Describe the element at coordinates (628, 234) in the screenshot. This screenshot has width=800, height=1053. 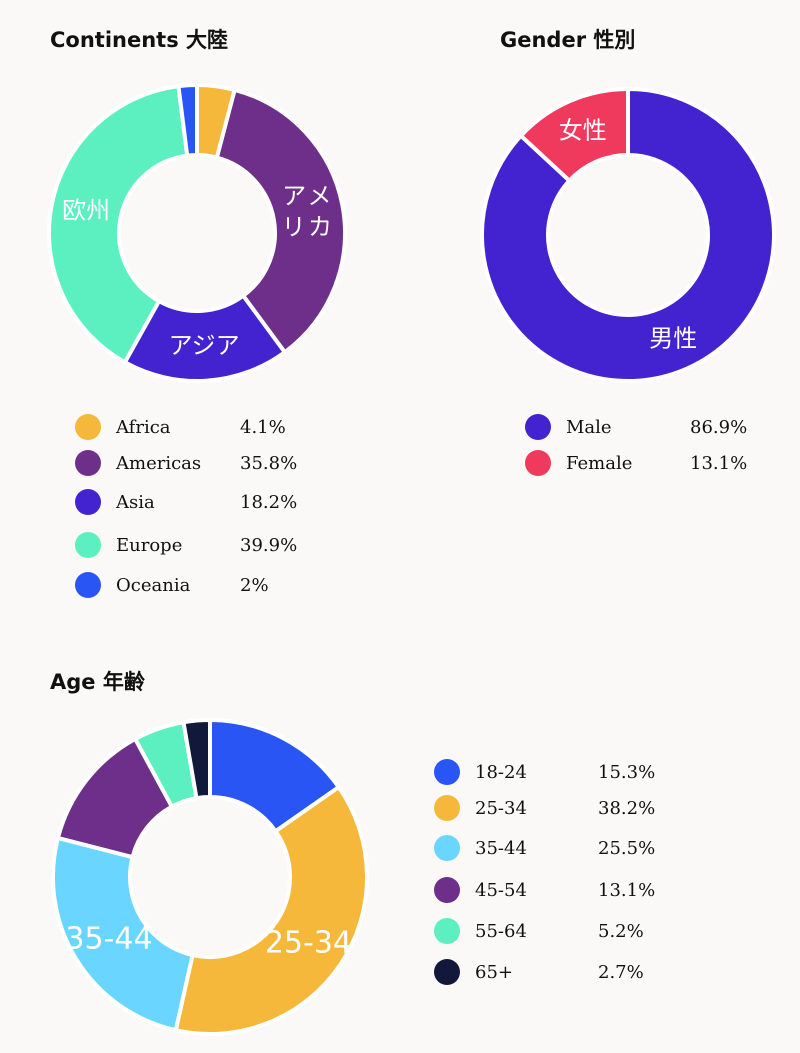
I see `gender-slice-Male` at that location.